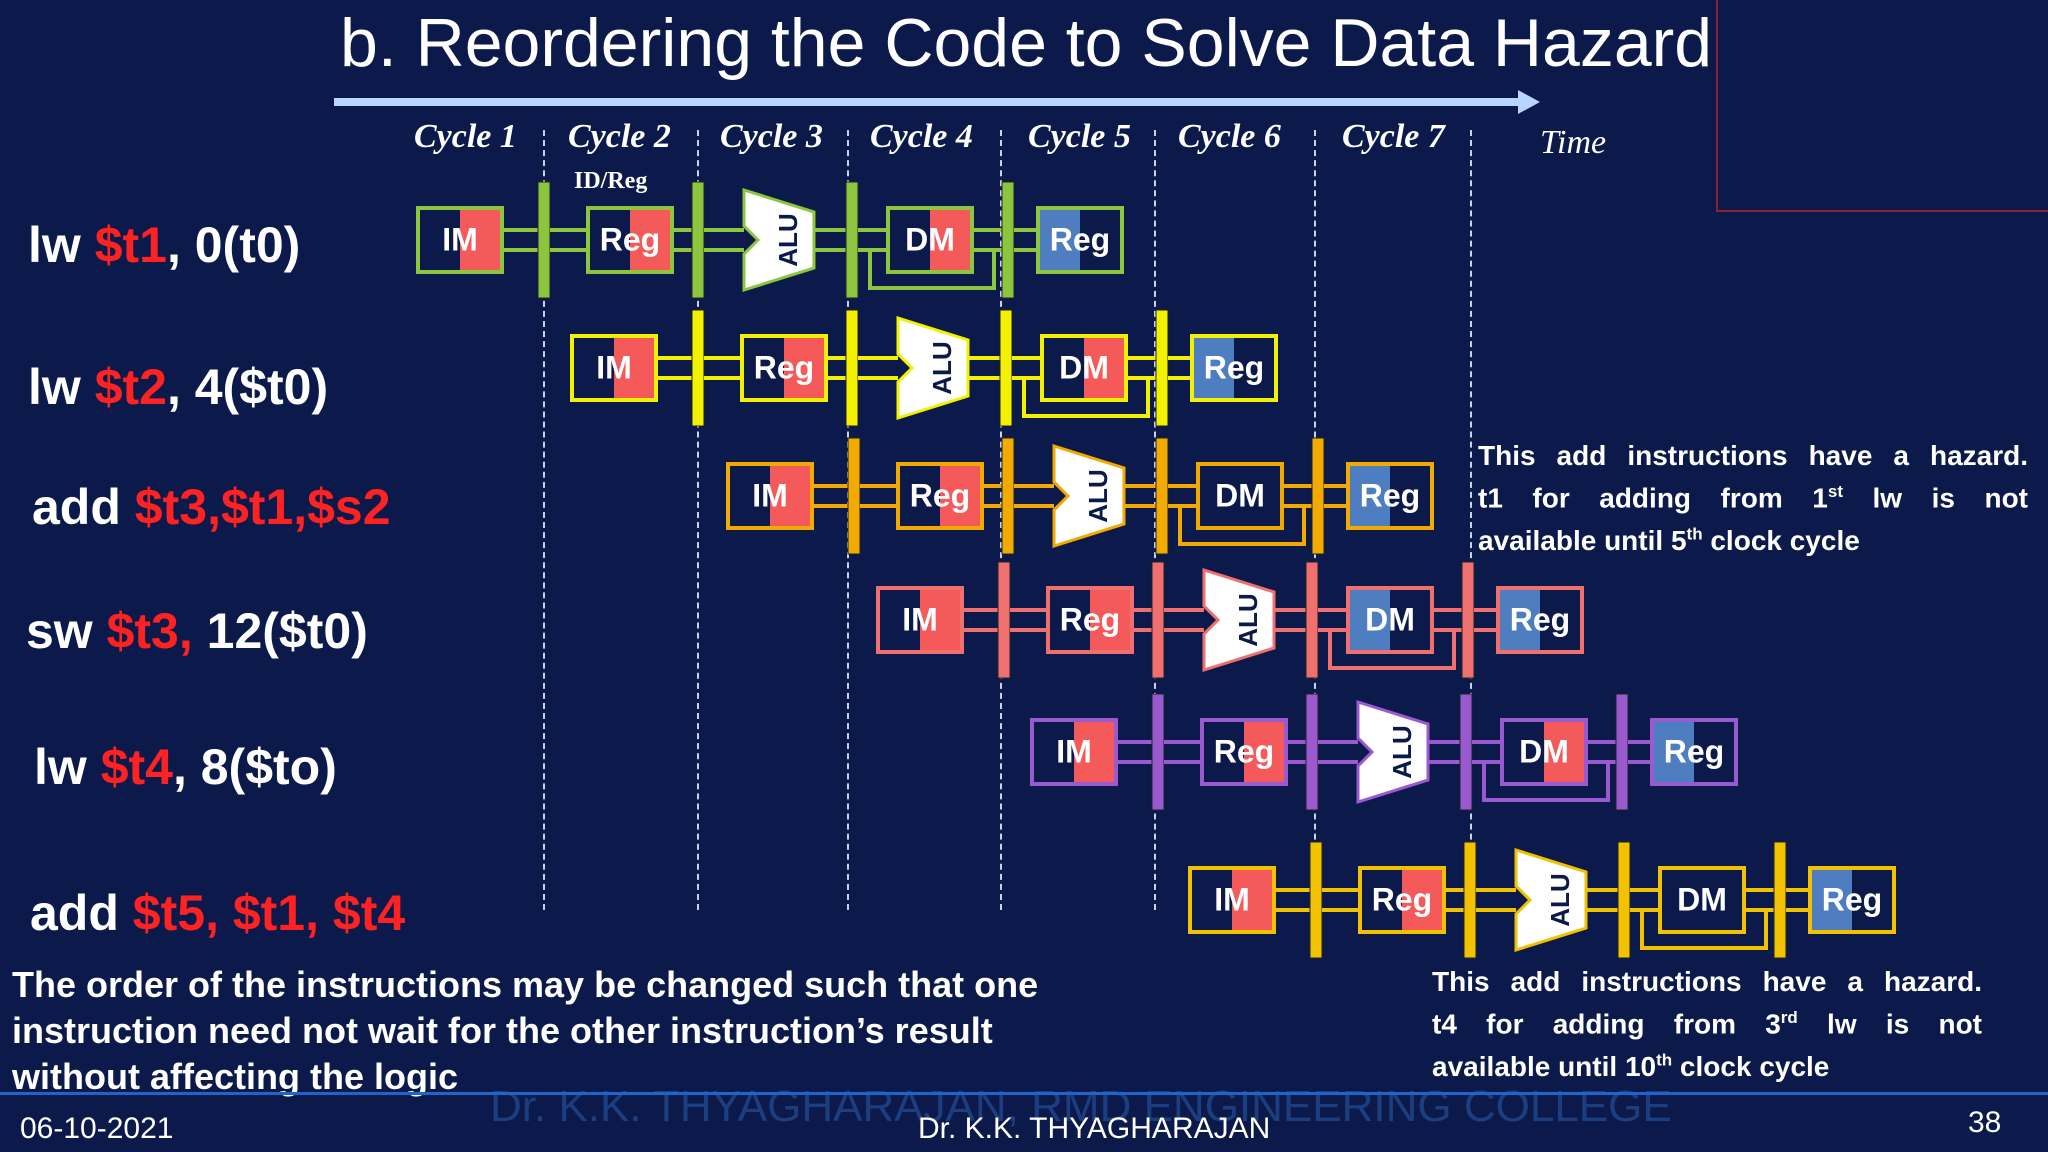 The height and width of the screenshot is (1152, 2048). I want to click on row-4-reg-label: Reg, so click(1090, 619).